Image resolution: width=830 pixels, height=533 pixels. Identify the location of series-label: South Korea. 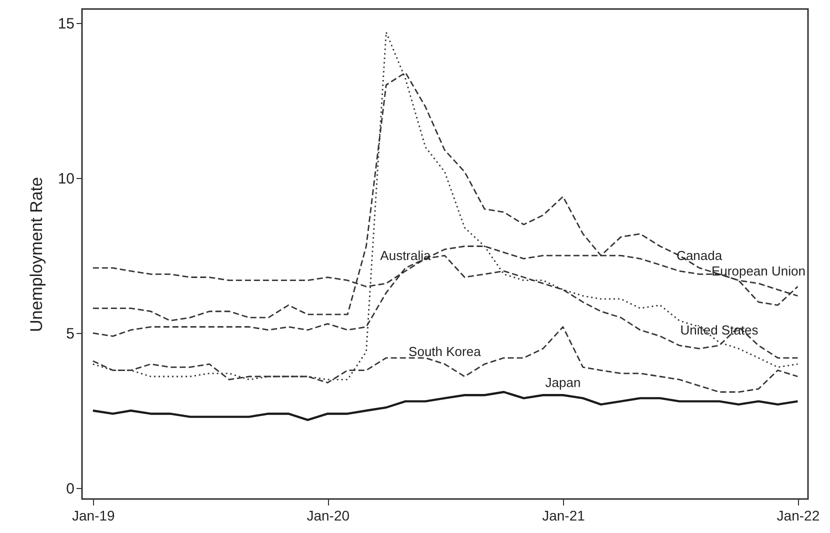
(445, 352).